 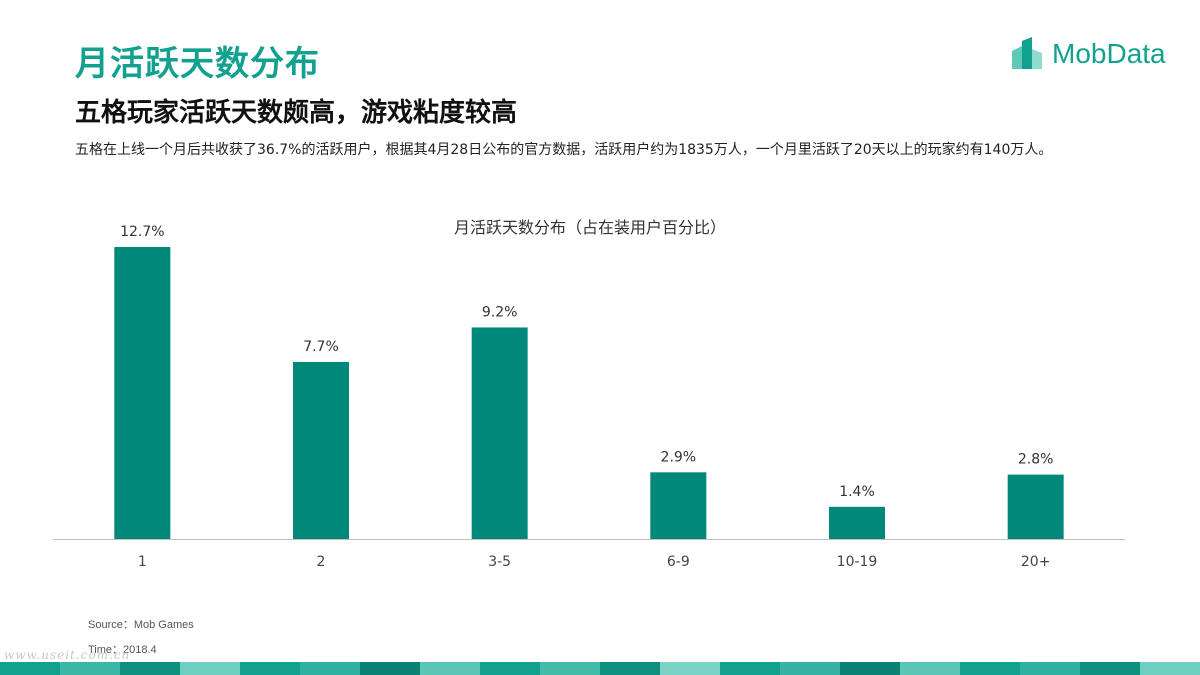 What do you see at coordinates (141, 625) in the screenshot?
I see `source-note: Source：Mob Games` at bounding box center [141, 625].